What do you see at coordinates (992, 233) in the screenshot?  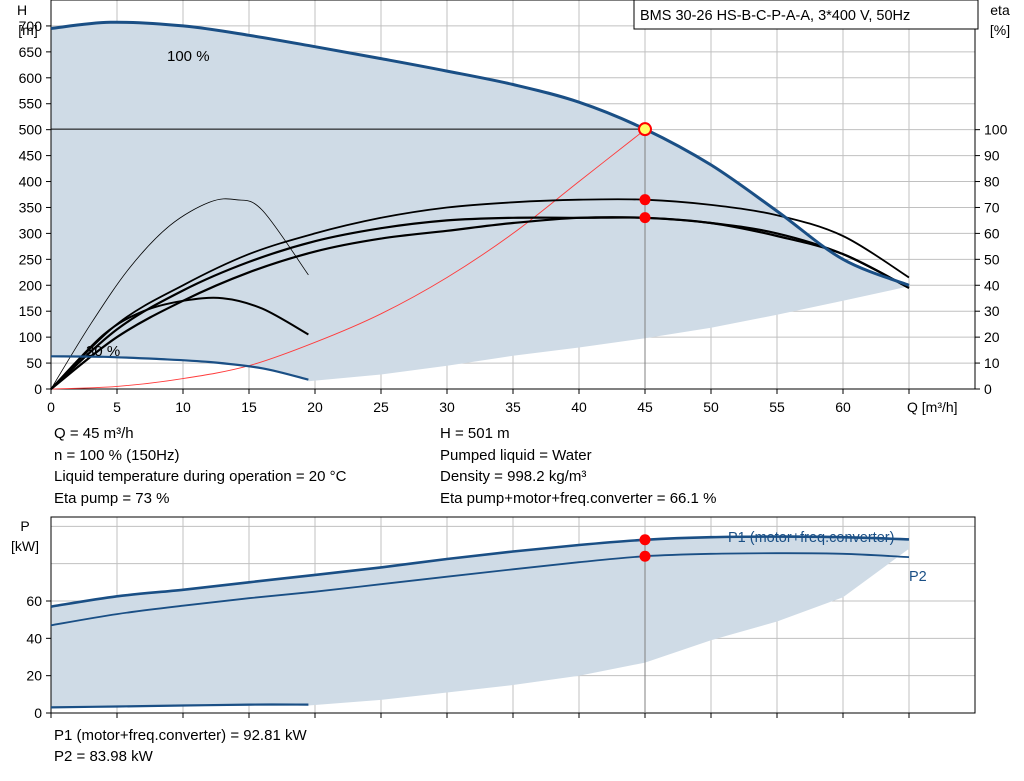 I see `y2-tick-label: 60` at bounding box center [992, 233].